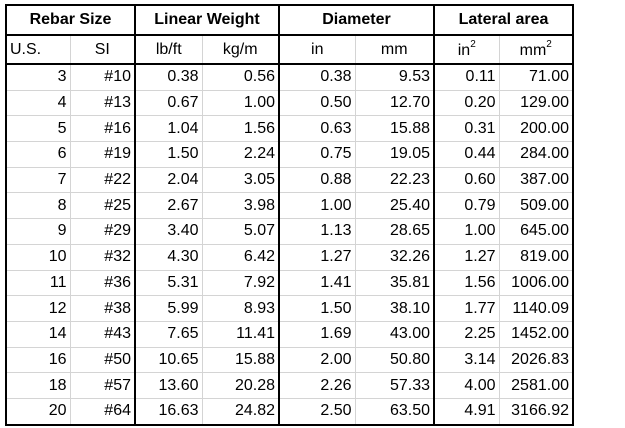 This screenshot has height=428, width=625. I want to click on cell: 16.63, so click(168, 411).